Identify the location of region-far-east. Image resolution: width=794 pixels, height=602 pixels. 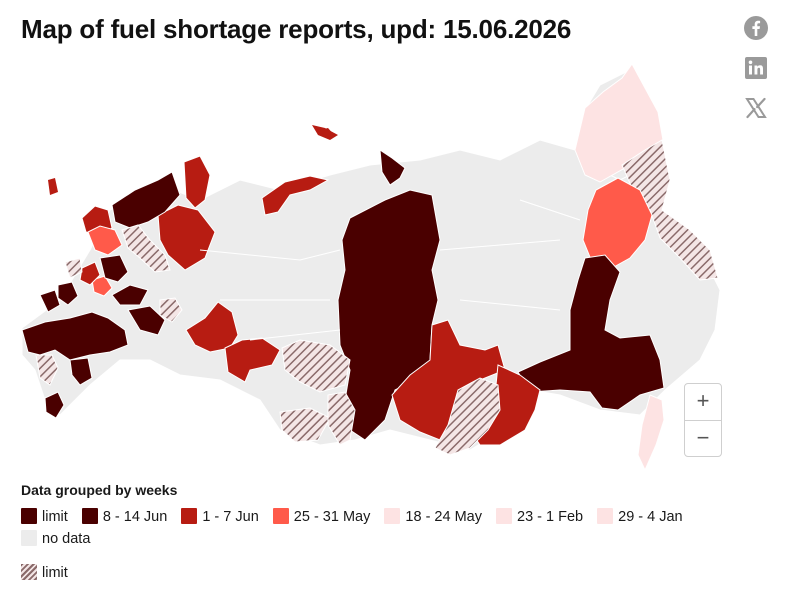
(591, 332).